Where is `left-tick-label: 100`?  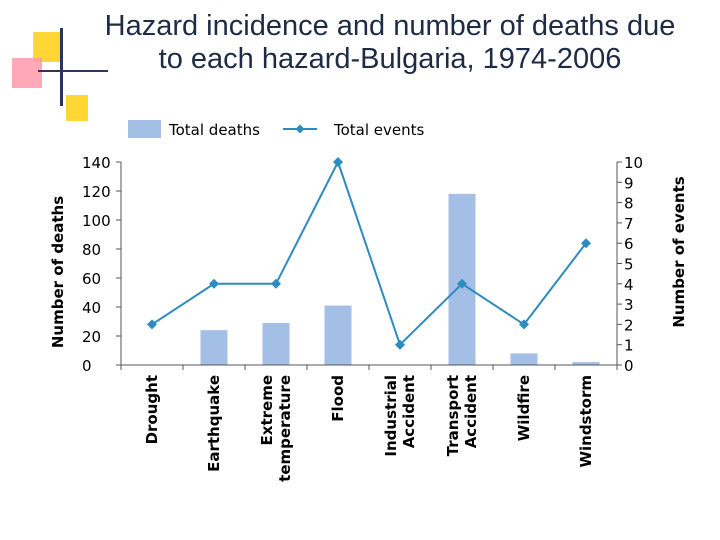 left-tick-label: 100 is located at coordinates (96, 221).